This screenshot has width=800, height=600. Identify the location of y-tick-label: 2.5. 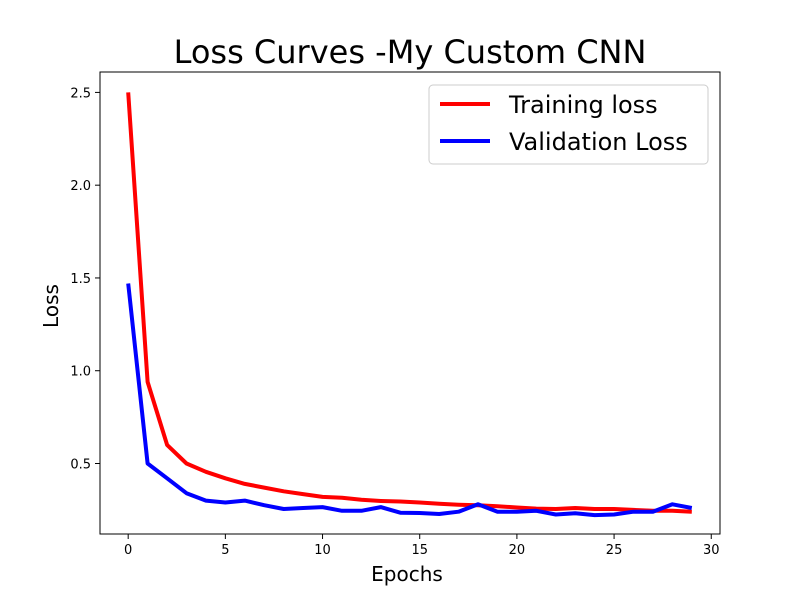
(80, 93).